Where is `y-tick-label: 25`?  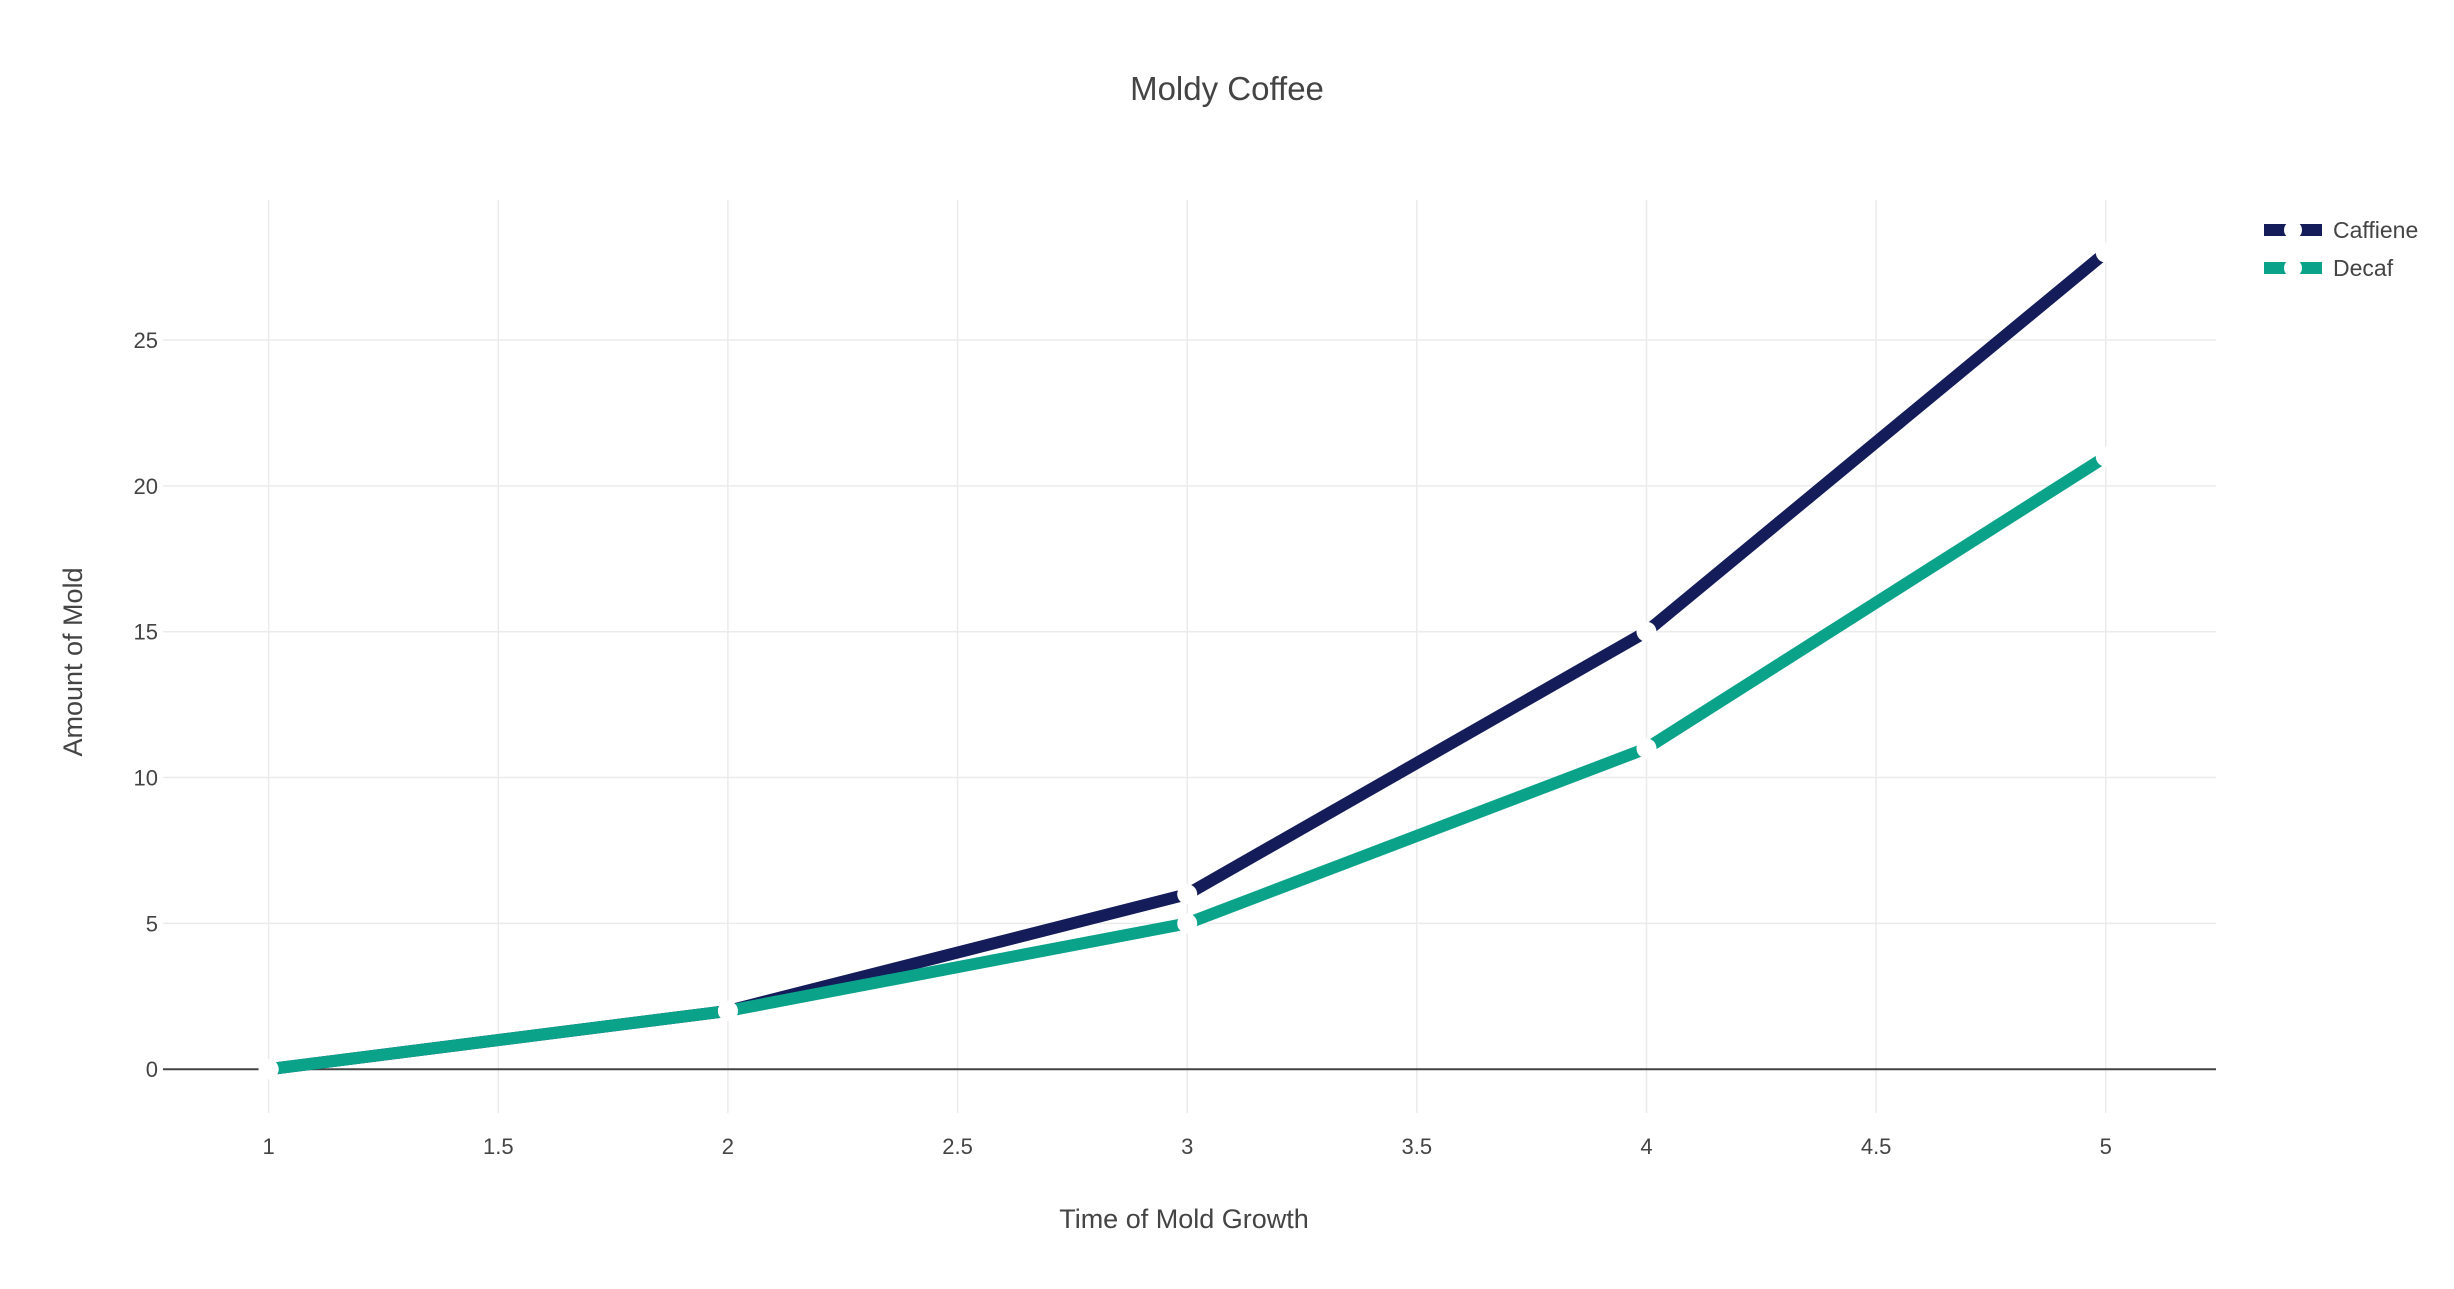
y-tick-label: 25 is located at coordinates (146, 340).